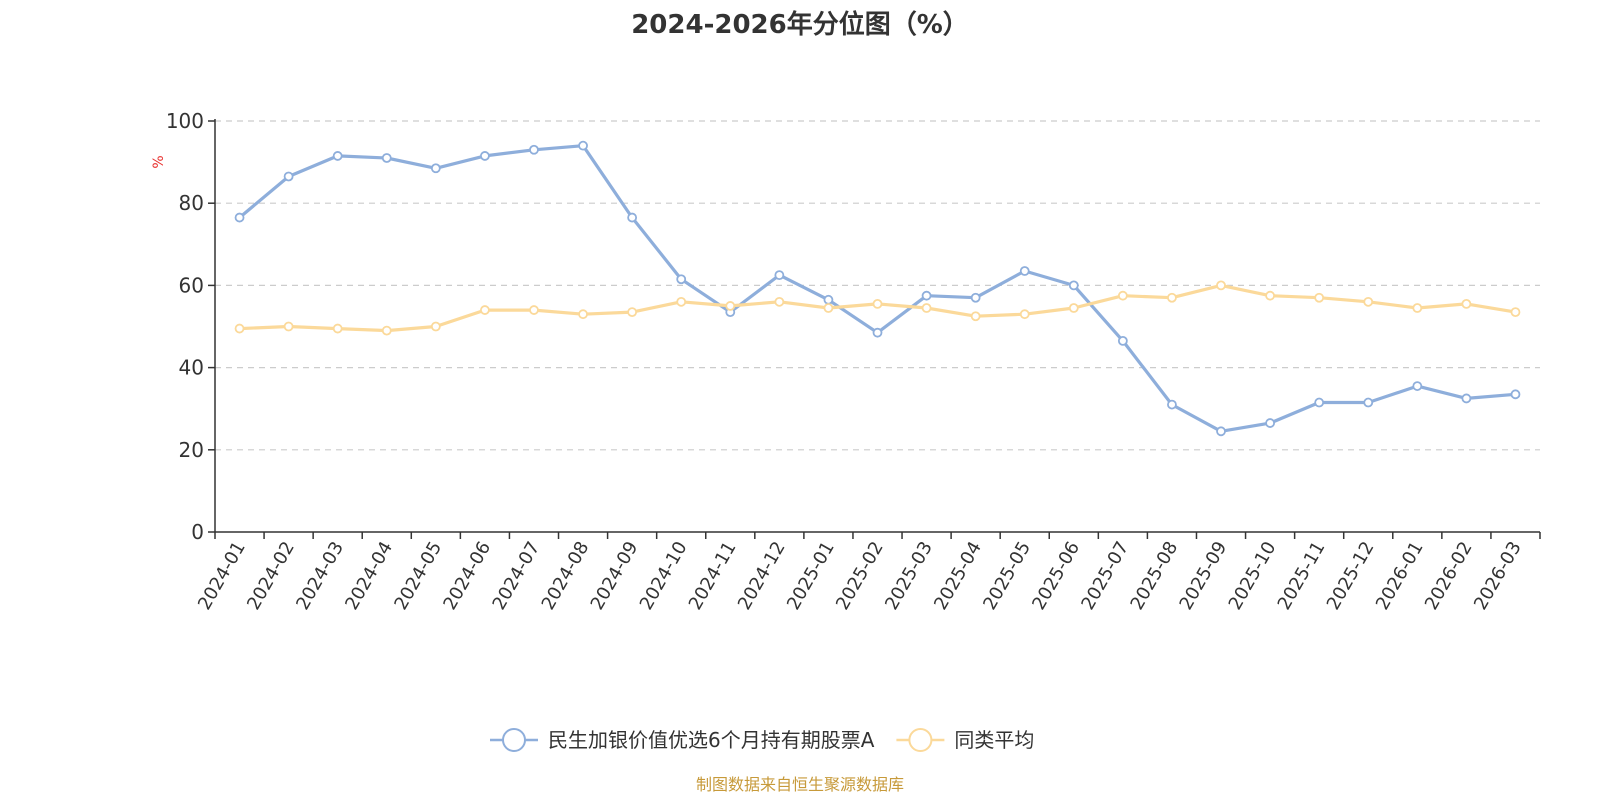 Image resolution: width=1600 pixels, height=800 pixels. Describe the element at coordinates (1007, 576) in the screenshot. I see `x-tick-label: 2025-05` at that location.